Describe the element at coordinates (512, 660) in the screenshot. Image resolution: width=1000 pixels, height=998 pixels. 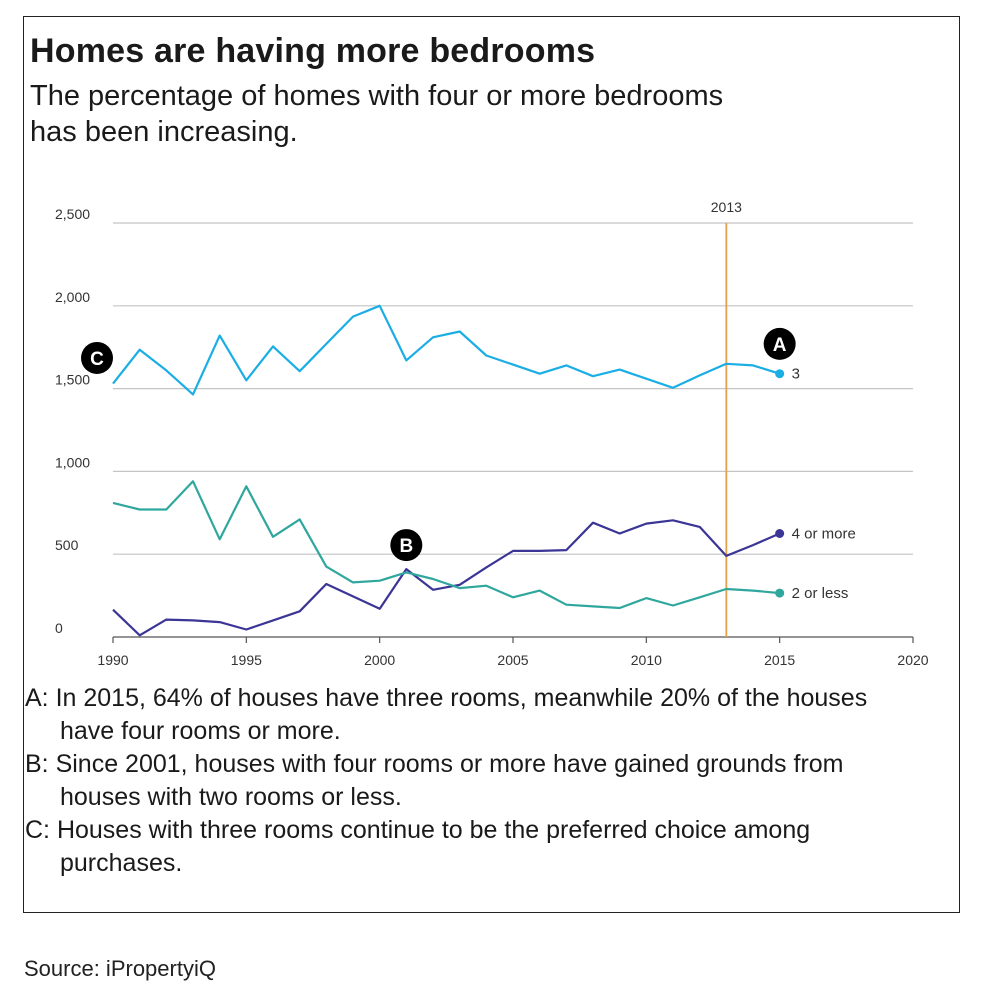
I see `x-tick-label: 2005` at that location.